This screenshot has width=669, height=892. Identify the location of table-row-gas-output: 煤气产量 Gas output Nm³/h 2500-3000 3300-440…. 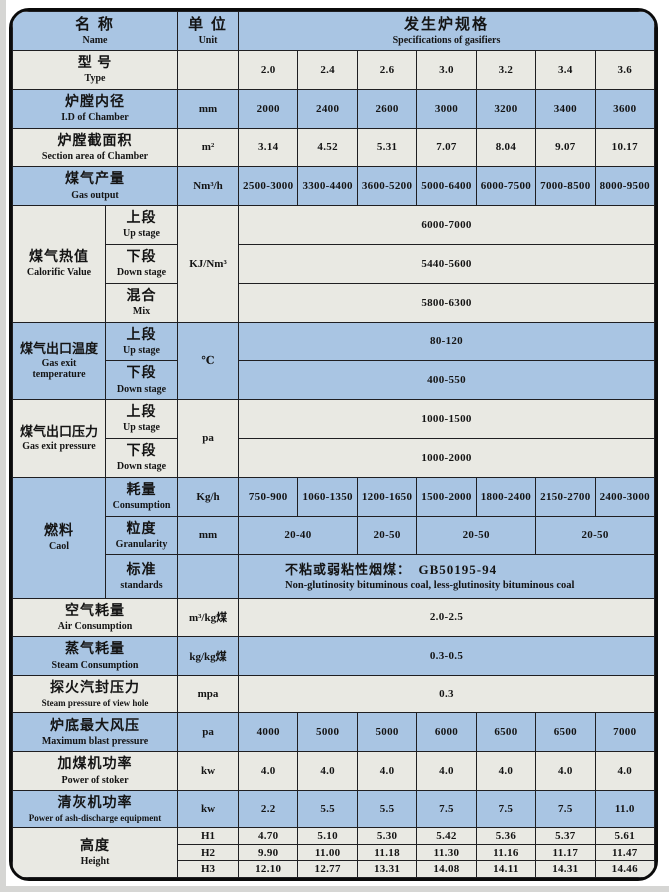
(333, 186).